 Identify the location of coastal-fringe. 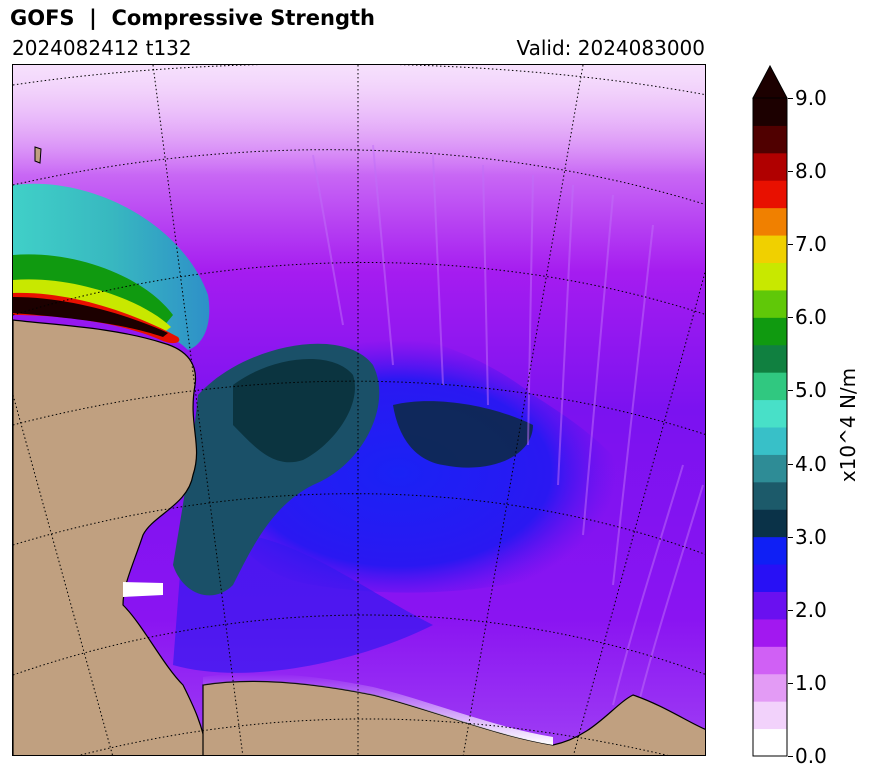
(378, 709).